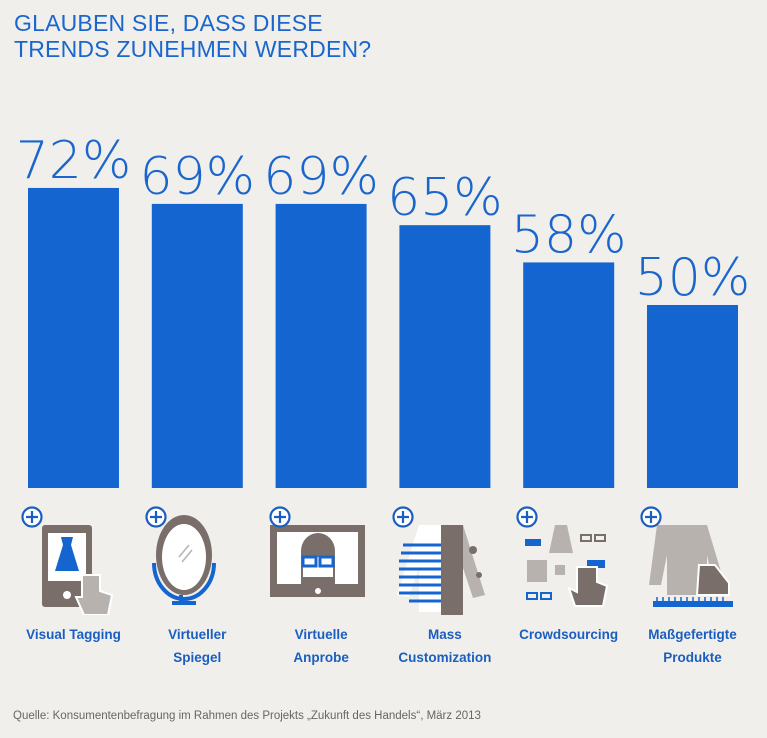  I want to click on crowd-items-hand-icon, so click(565, 560).